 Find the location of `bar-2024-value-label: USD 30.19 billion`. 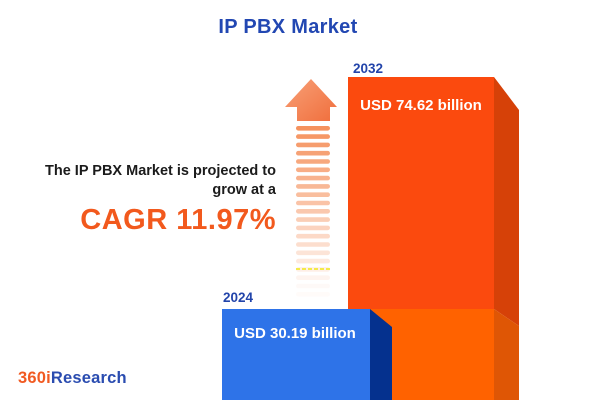

bar-2024-value-label: USD 30.19 billion is located at coordinates (295, 333).